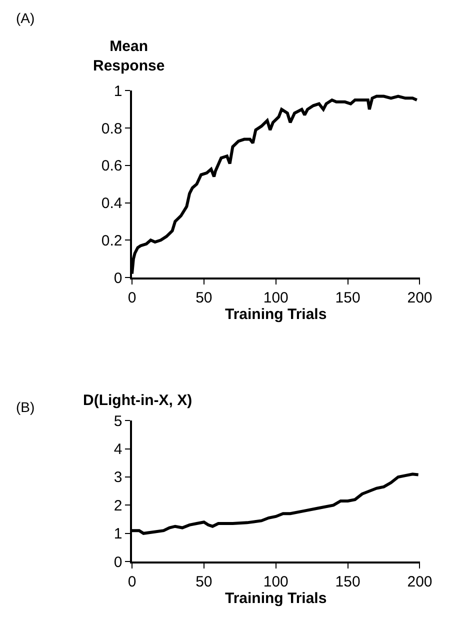  What do you see at coordinates (118, 421) in the screenshot?
I see `y-tick-label: 5` at bounding box center [118, 421].